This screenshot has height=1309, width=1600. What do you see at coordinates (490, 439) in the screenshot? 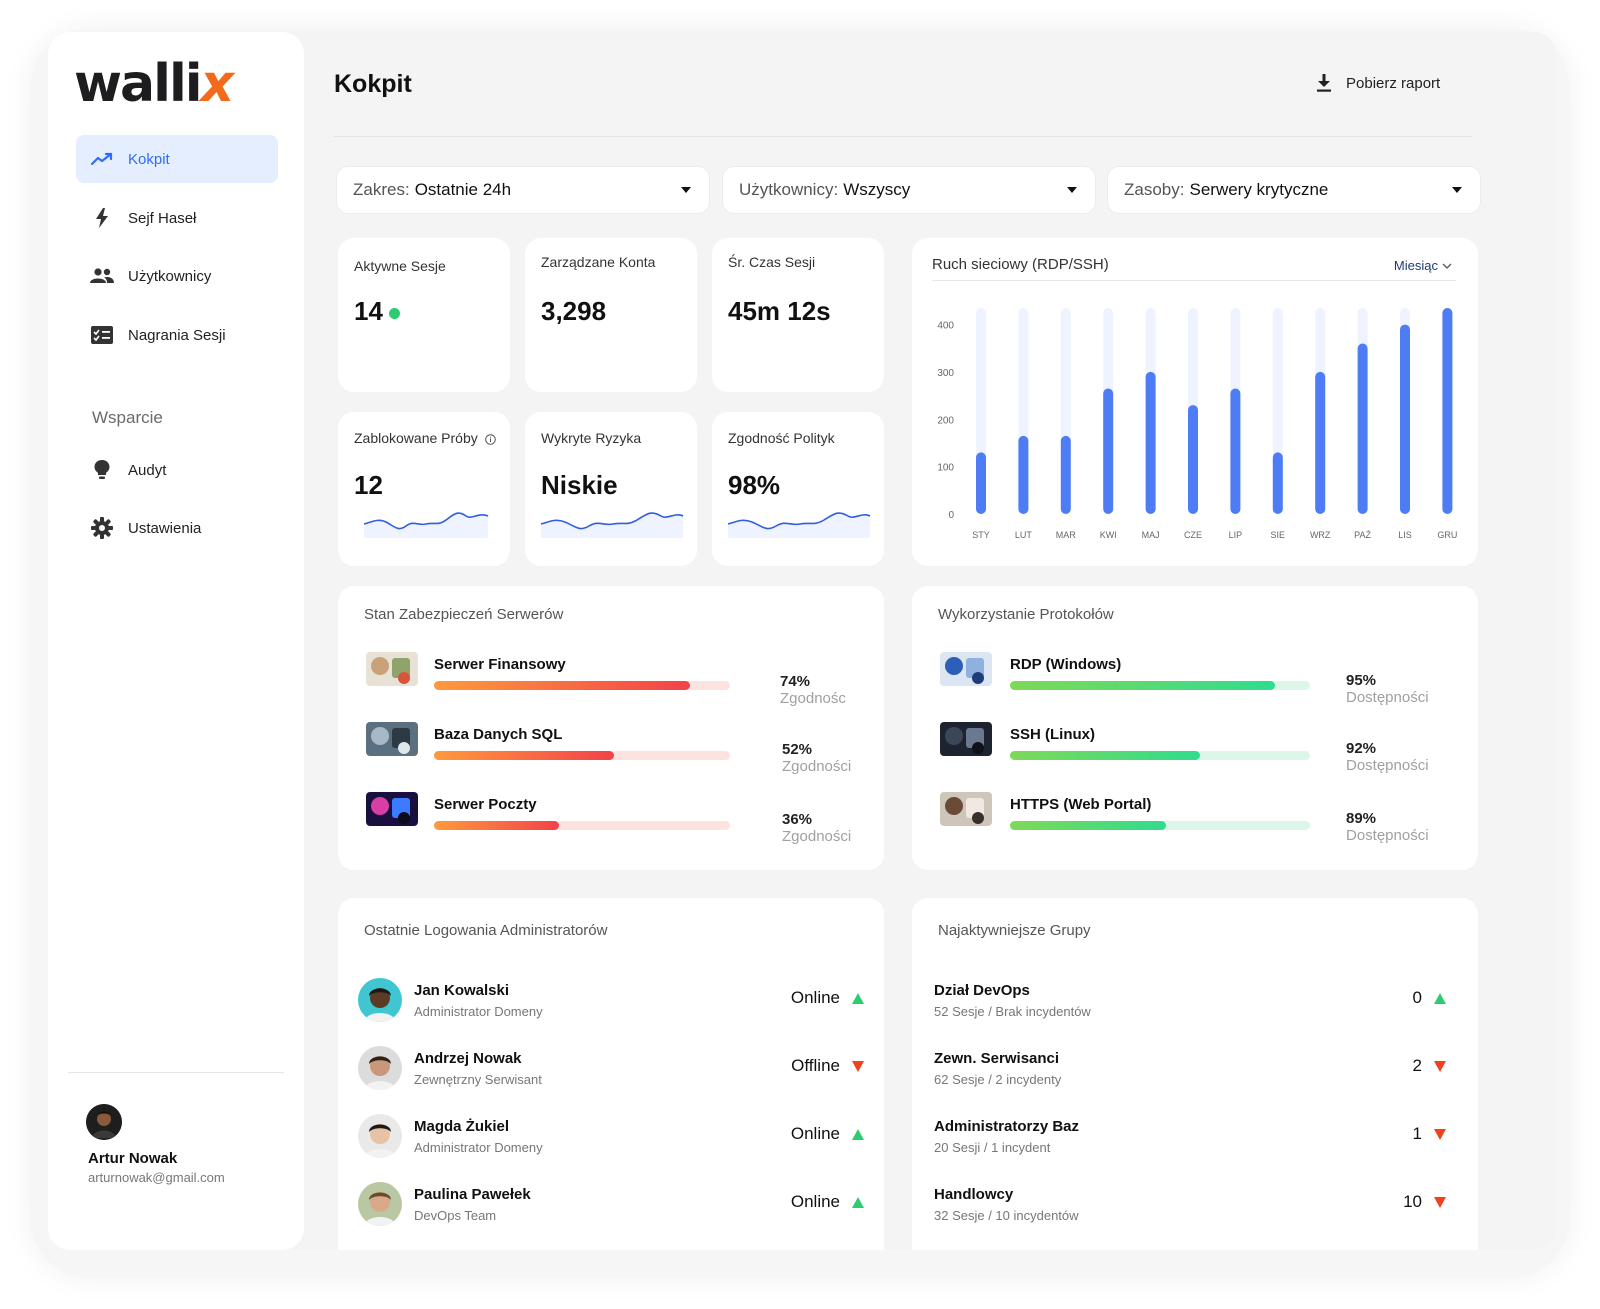
I see `info-icon` at bounding box center [490, 439].